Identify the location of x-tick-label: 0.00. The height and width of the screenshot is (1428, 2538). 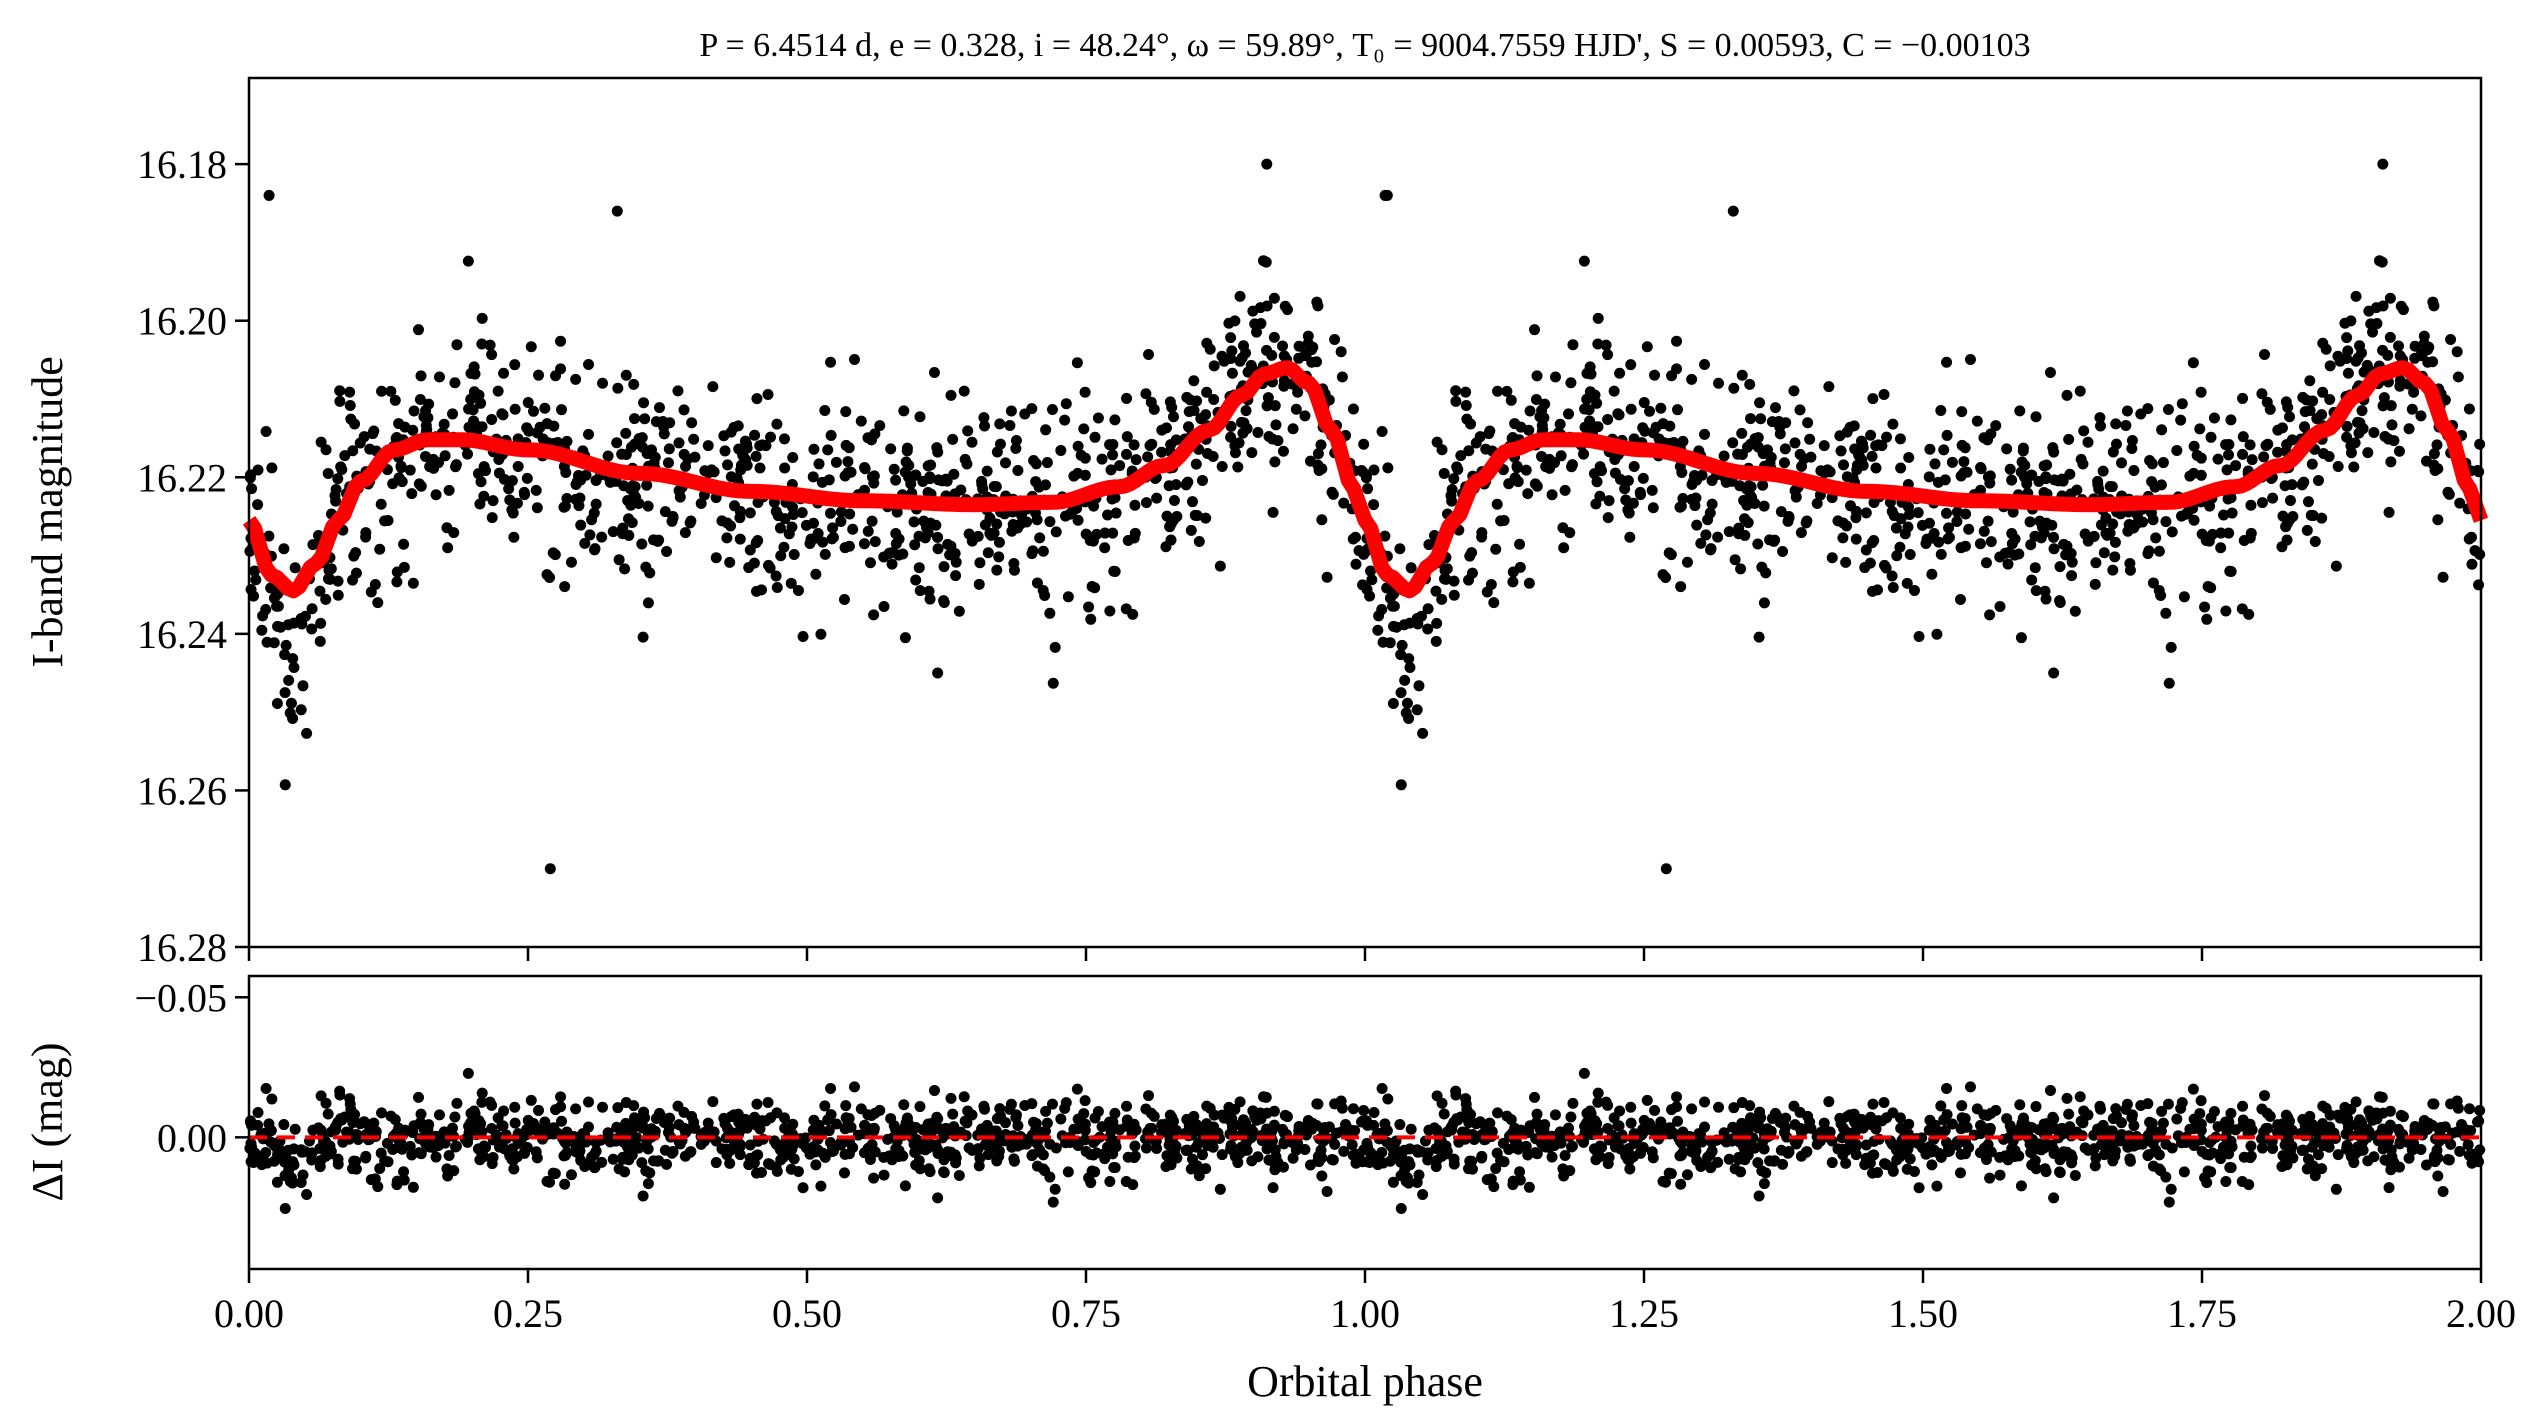
(249, 1313).